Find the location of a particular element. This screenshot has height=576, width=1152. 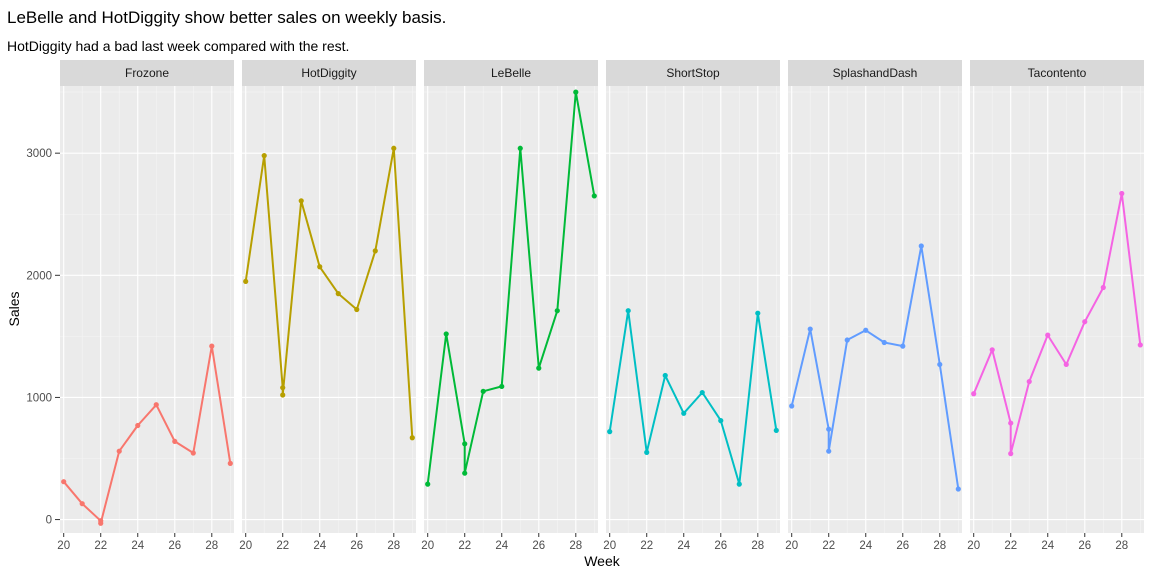

facet-strip-tacontento is located at coordinates (1057, 73).